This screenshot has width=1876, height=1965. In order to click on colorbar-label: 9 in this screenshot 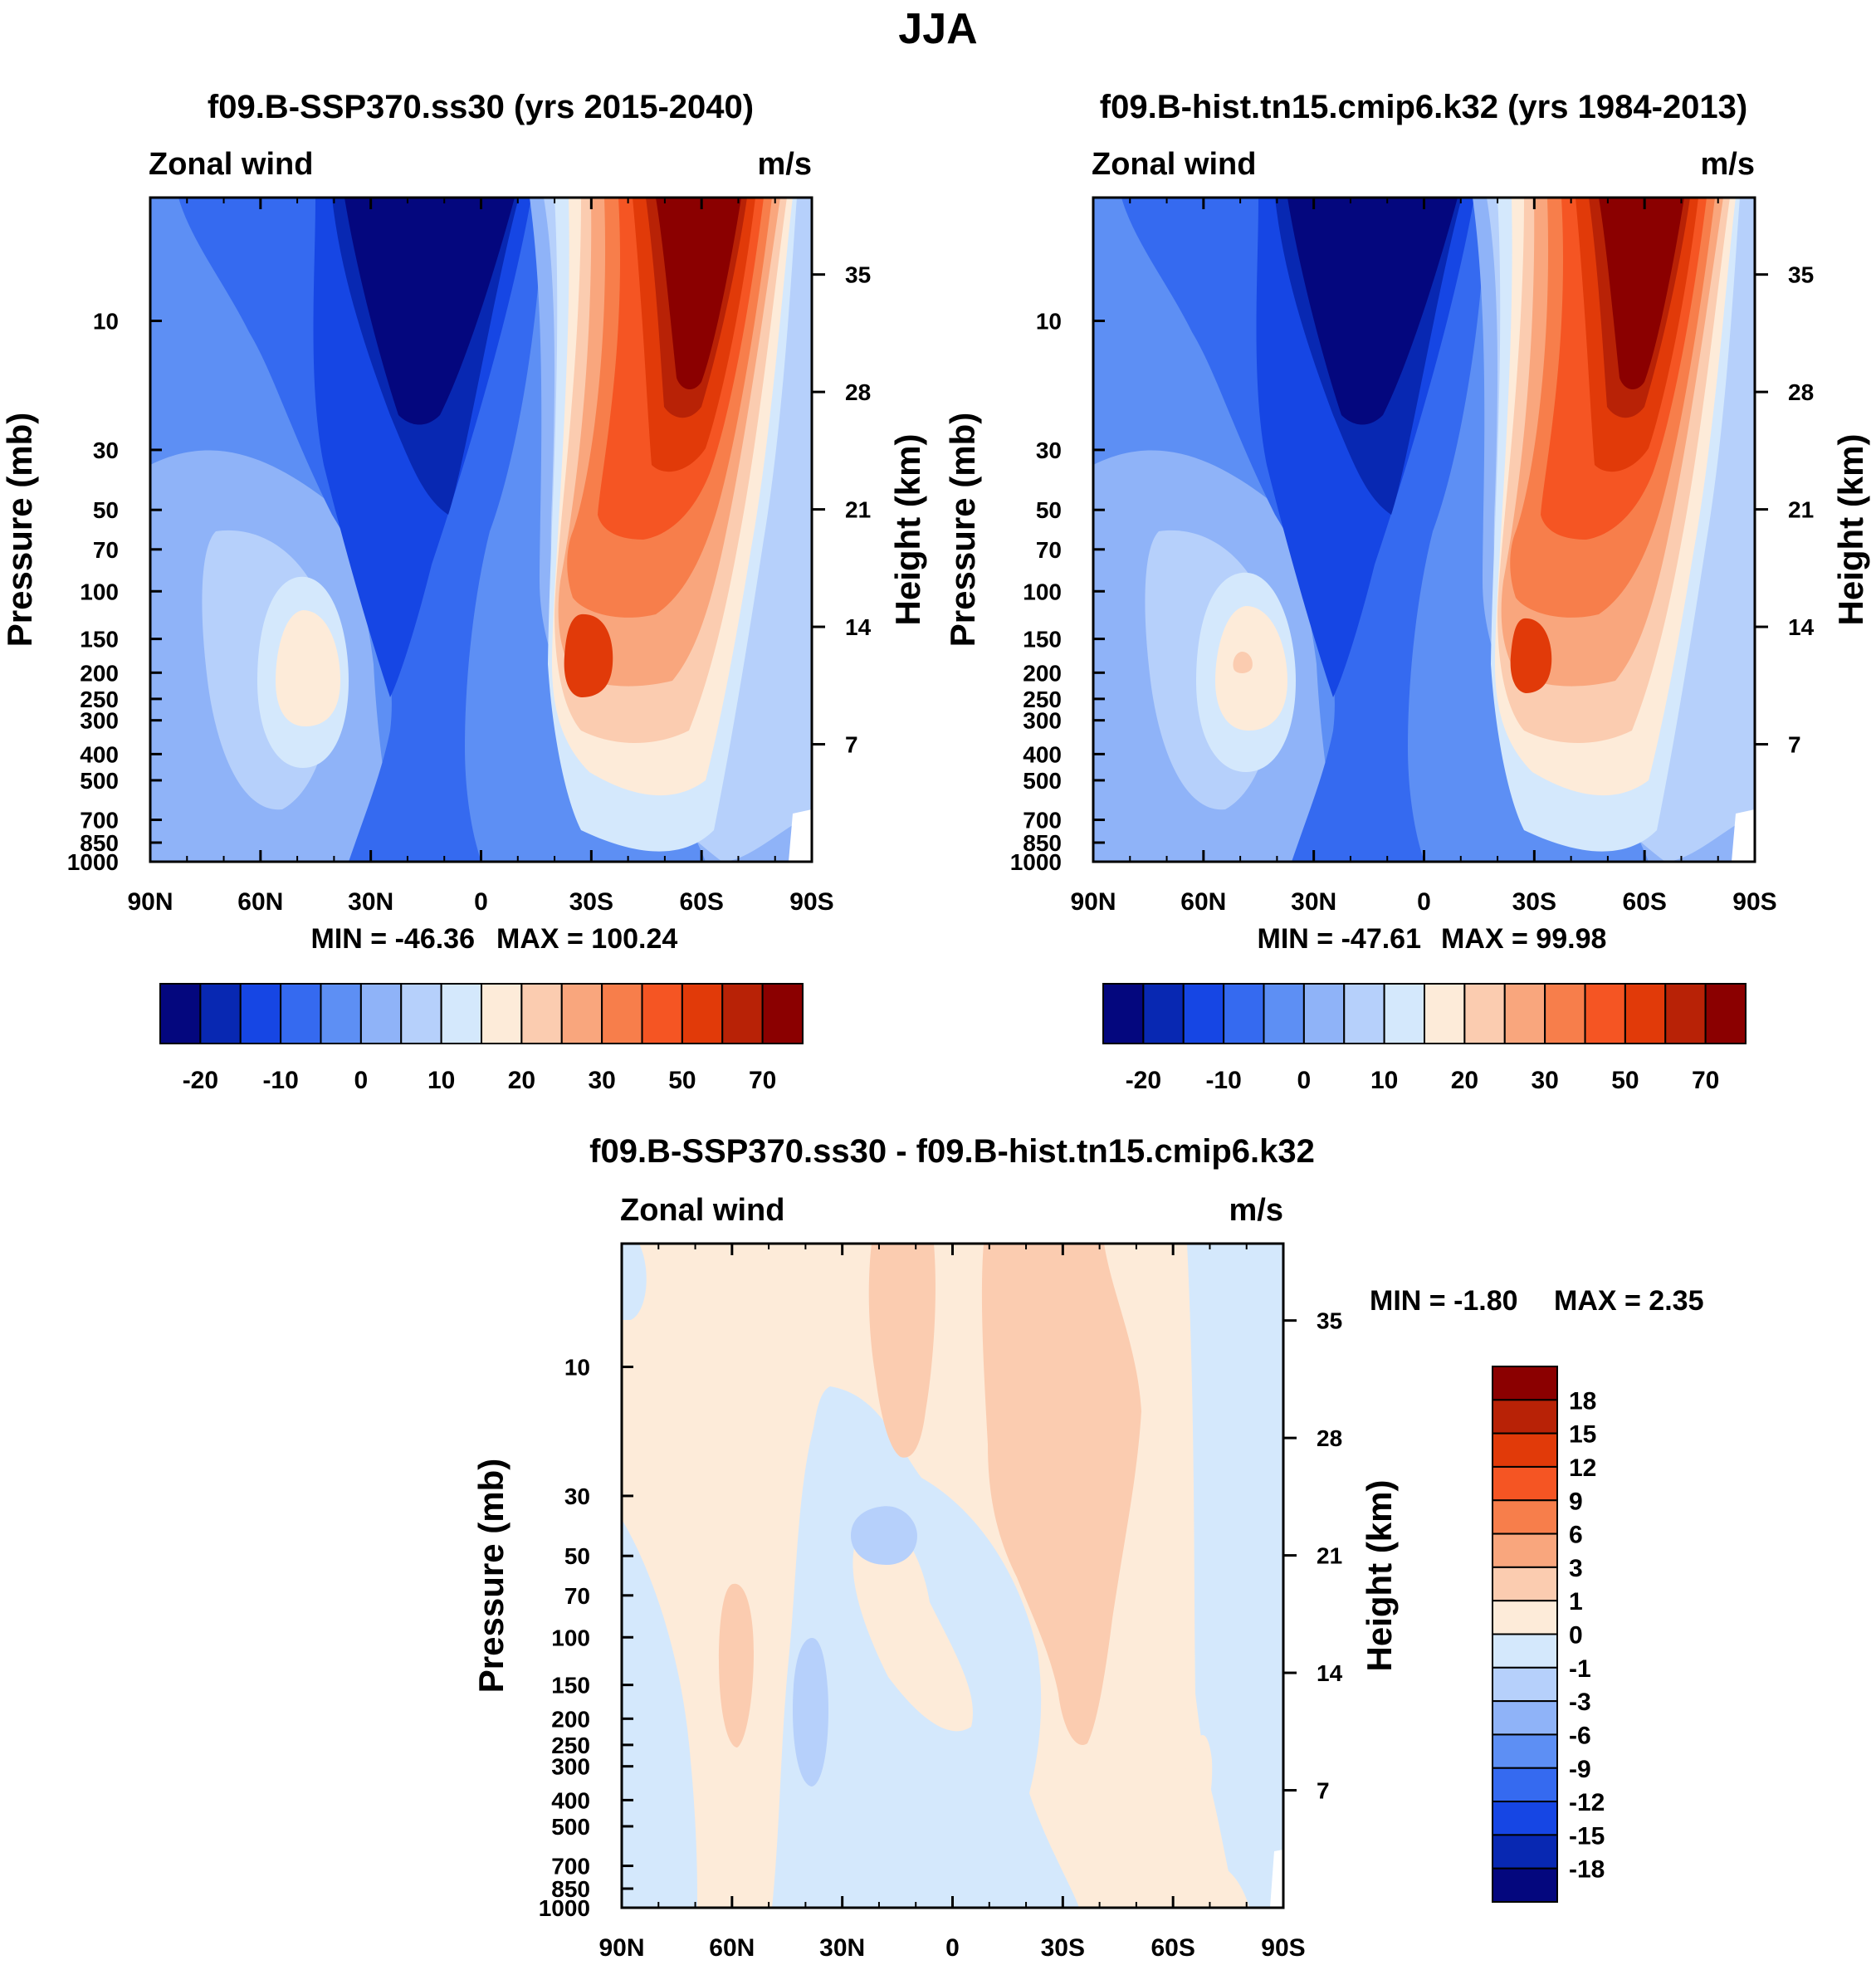, I will do `click(1576, 1501)`.